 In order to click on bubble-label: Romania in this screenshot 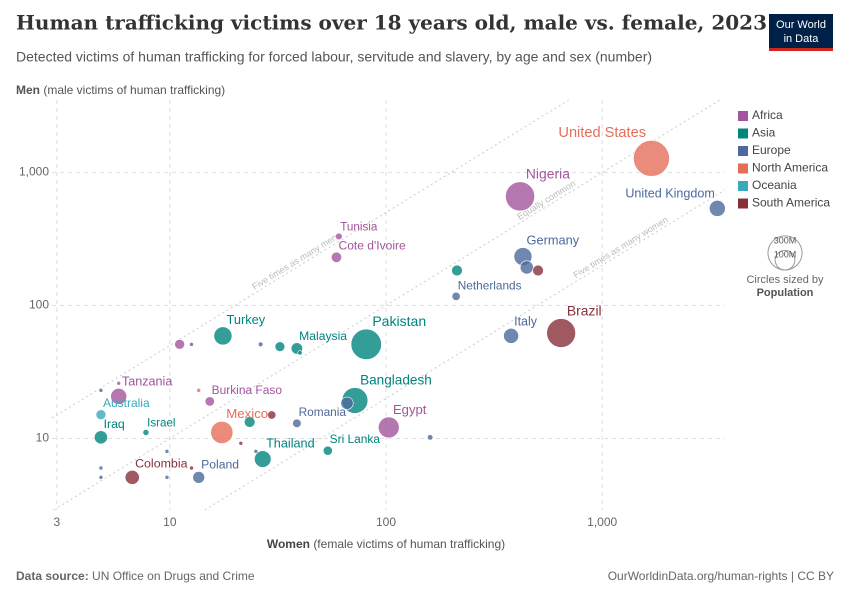, I will do `click(323, 412)`.